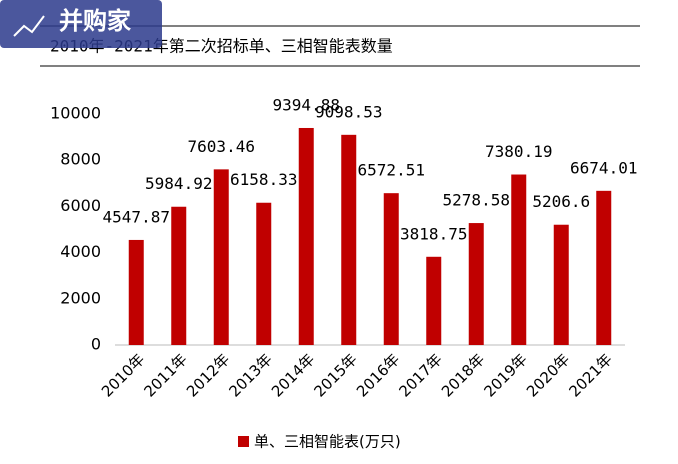 Image resolution: width=678 pixels, height=464 pixels. Describe the element at coordinates (263, 179) in the screenshot. I see `data-label: 6158.33` at that location.